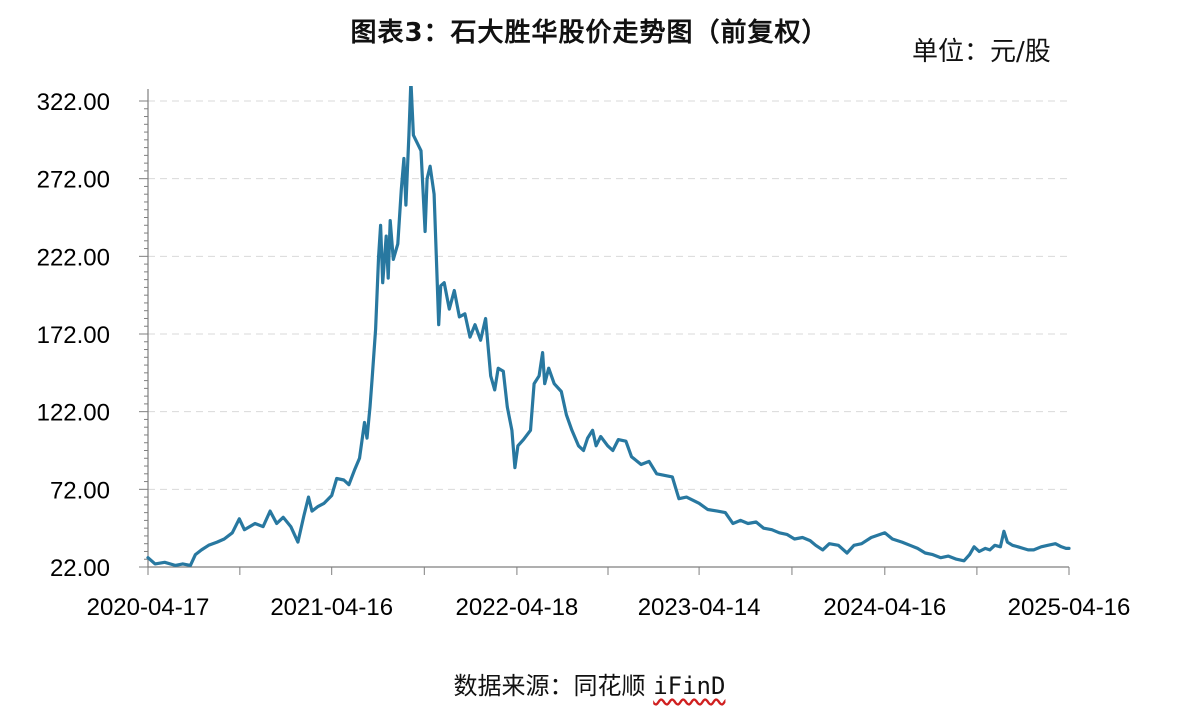 This screenshot has width=1179, height=710. What do you see at coordinates (73, 180) in the screenshot?
I see `y-tick-label: 272.00` at bounding box center [73, 180].